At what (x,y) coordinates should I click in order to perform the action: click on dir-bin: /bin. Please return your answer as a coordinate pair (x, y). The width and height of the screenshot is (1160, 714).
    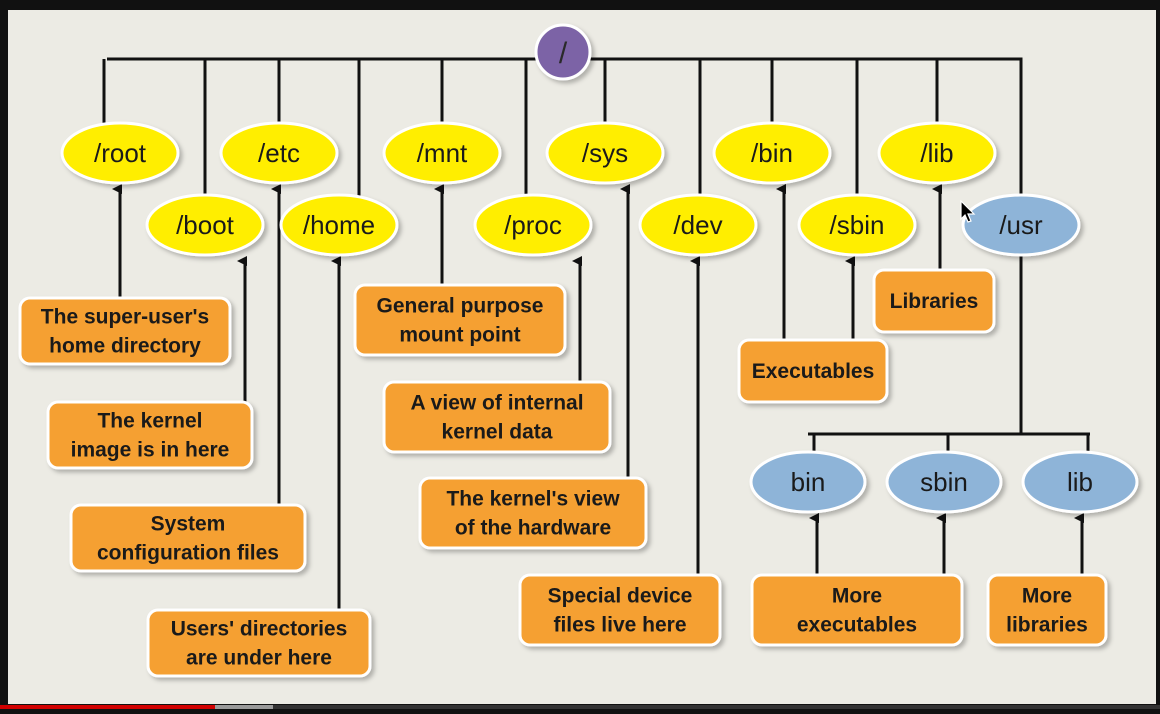
    Looking at the image, I should click on (772, 153).